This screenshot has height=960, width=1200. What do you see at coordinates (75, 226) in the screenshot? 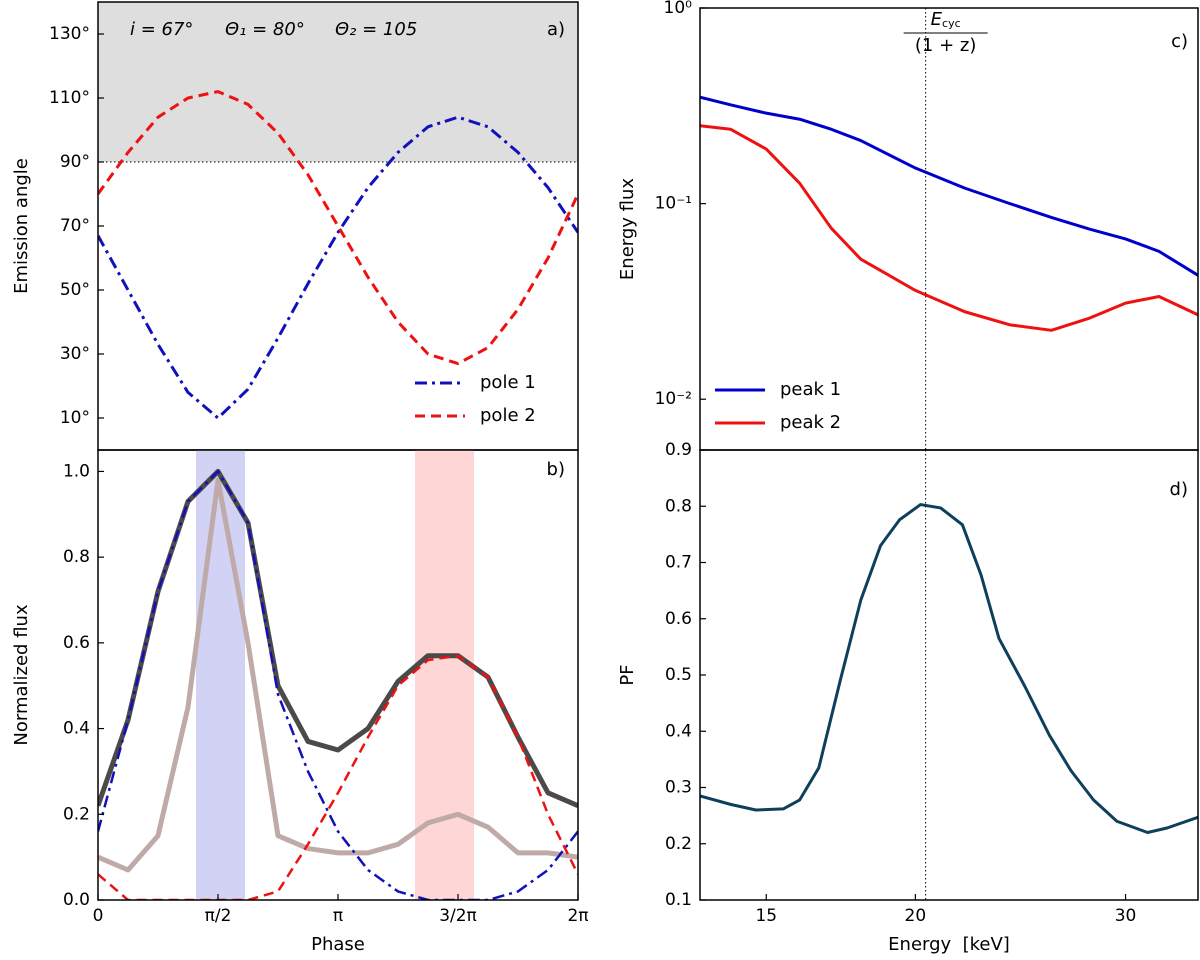
I see `y-tick-label: 70°` at bounding box center [75, 226].